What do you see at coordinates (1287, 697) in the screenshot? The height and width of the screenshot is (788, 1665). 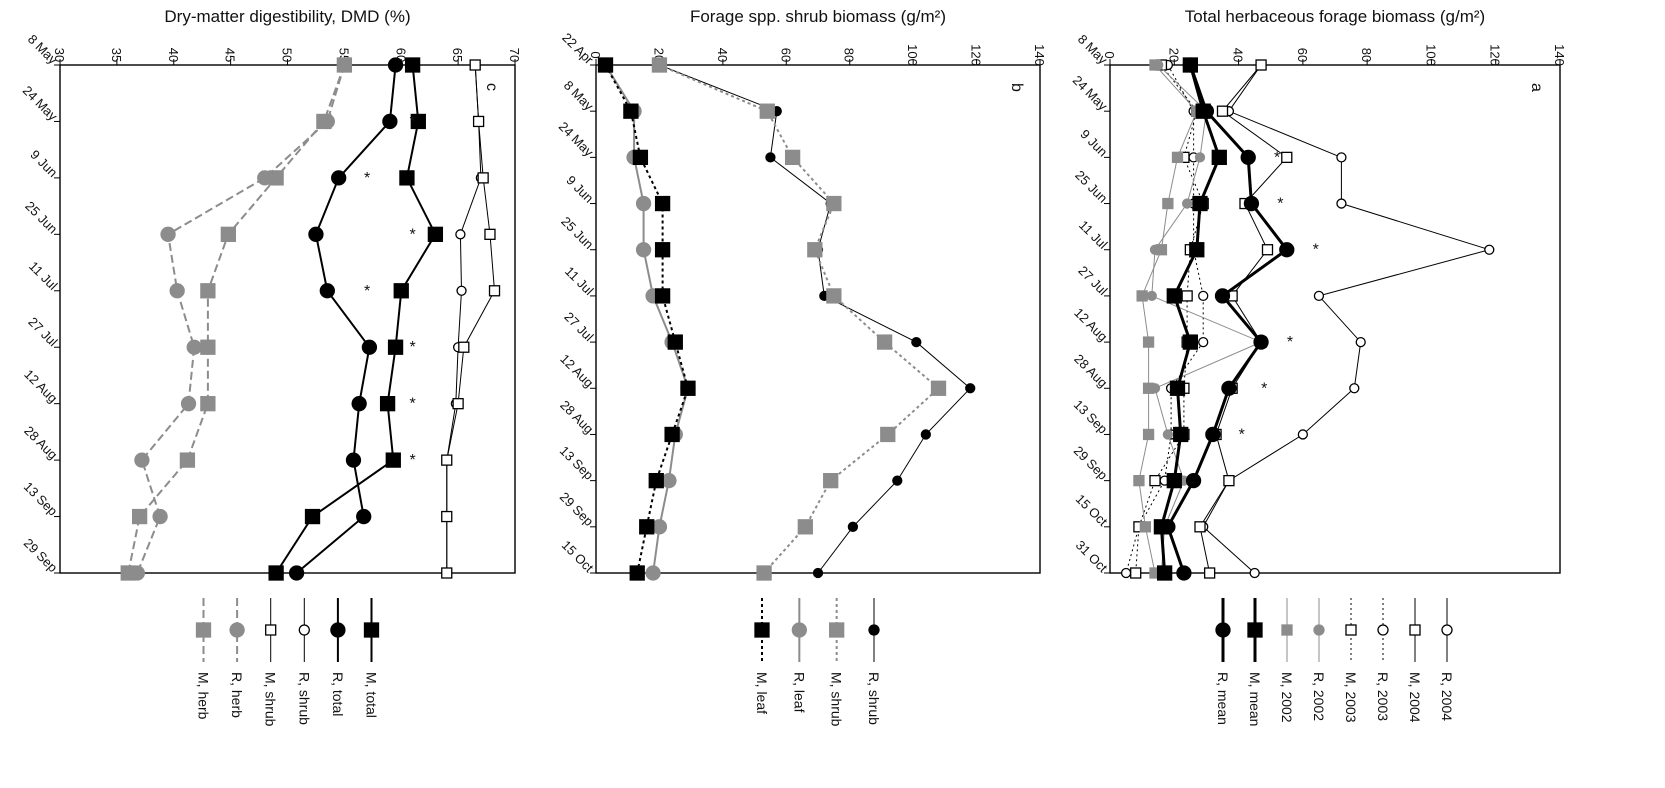 I see `legend-label: M, 2002` at bounding box center [1287, 697].